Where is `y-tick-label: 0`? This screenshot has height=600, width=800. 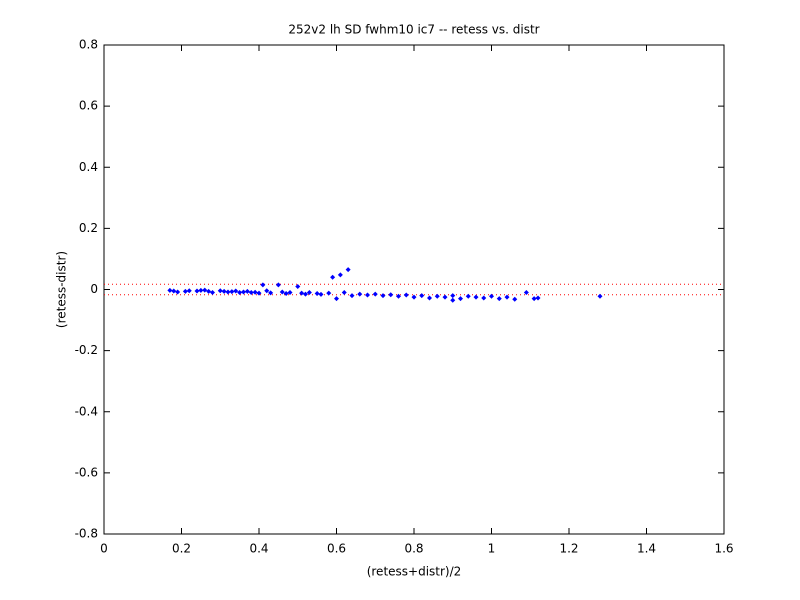
y-tick-label: 0 is located at coordinates (94, 289).